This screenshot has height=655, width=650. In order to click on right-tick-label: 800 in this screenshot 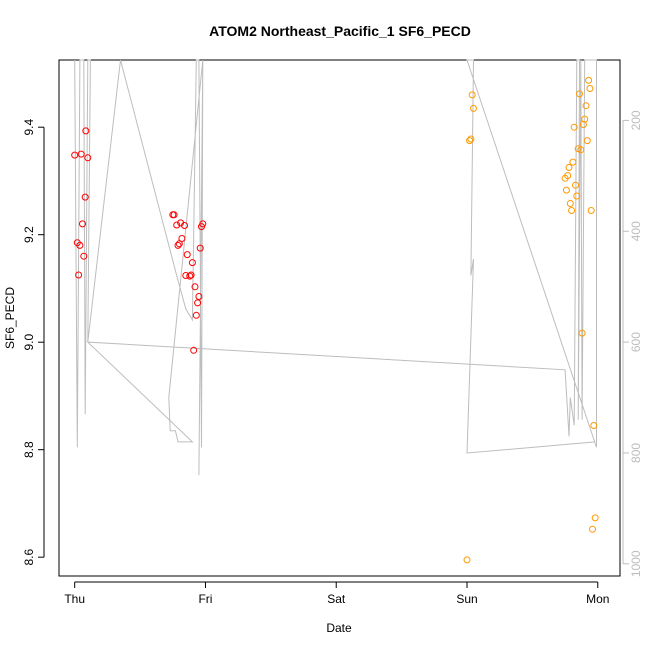, I will do `click(636, 453)`.